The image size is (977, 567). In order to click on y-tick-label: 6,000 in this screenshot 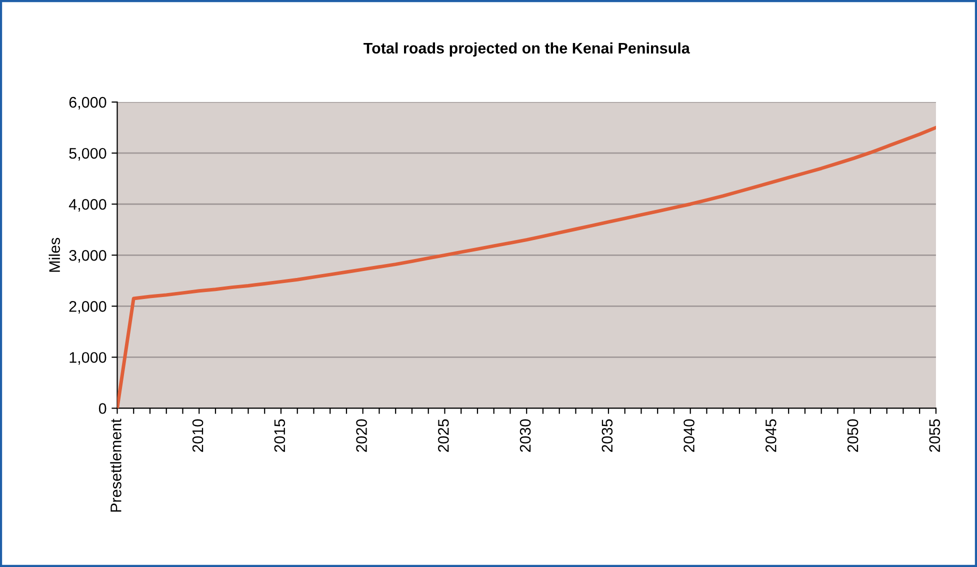, I will do `click(87, 103)`.